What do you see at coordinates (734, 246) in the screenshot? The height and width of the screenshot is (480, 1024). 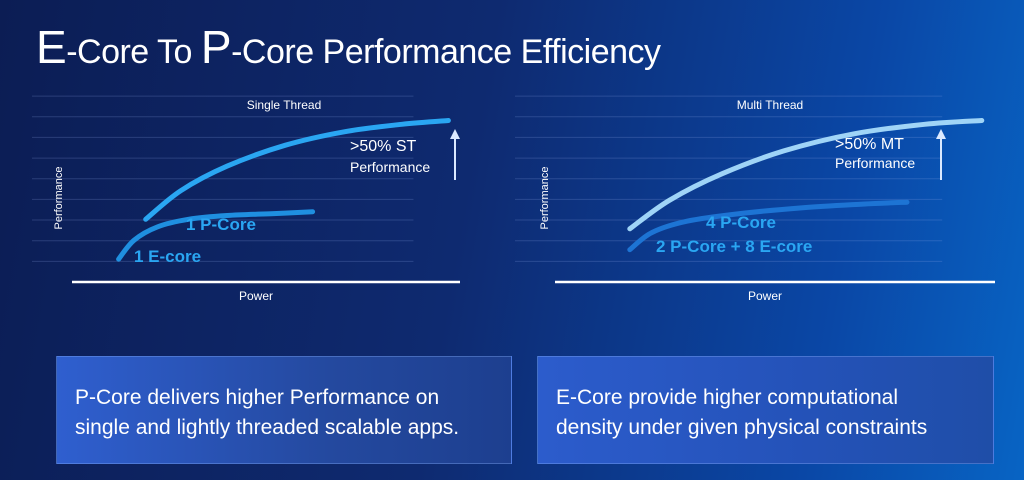 I see `series-label-2-p-core-8-e-core: 2 P-Core + 8 E-core` at bounding box center [734, 246].